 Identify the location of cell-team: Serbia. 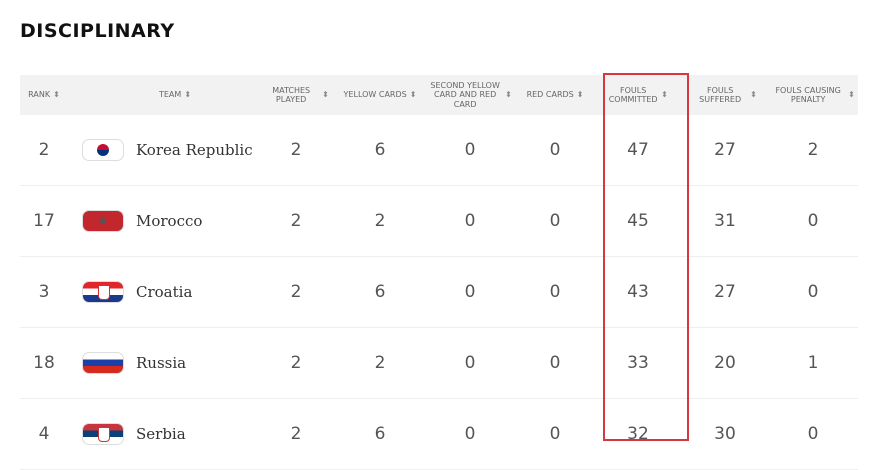
(182, 434).